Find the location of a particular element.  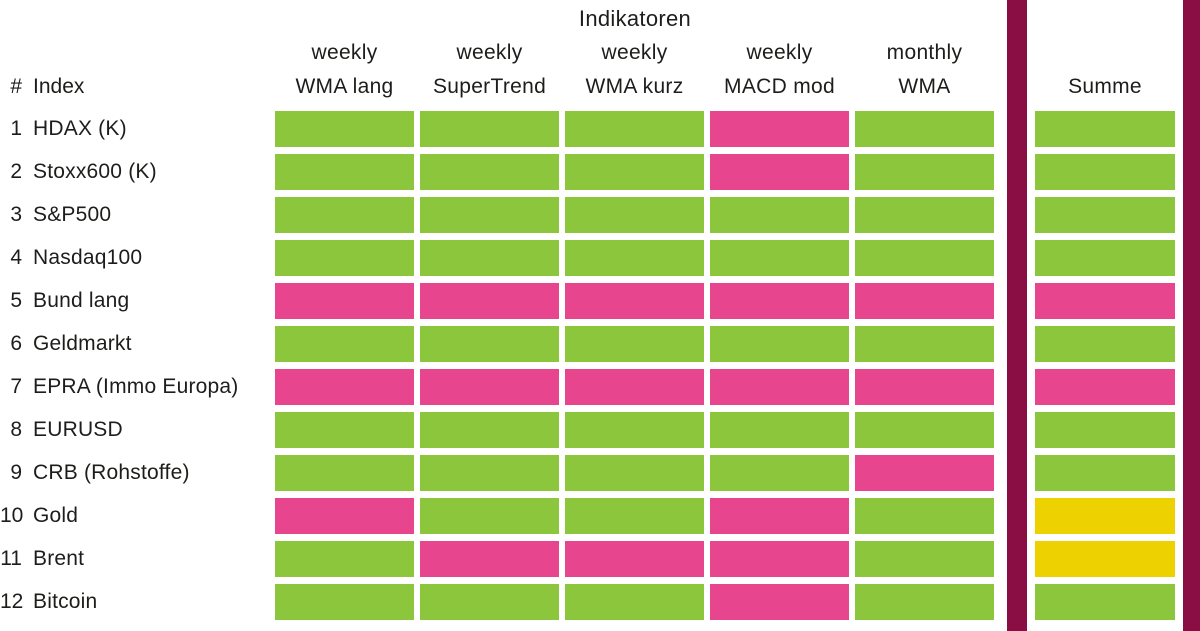

row-label: EPRA (Immo Europa) is located at coordinates (136, 386).